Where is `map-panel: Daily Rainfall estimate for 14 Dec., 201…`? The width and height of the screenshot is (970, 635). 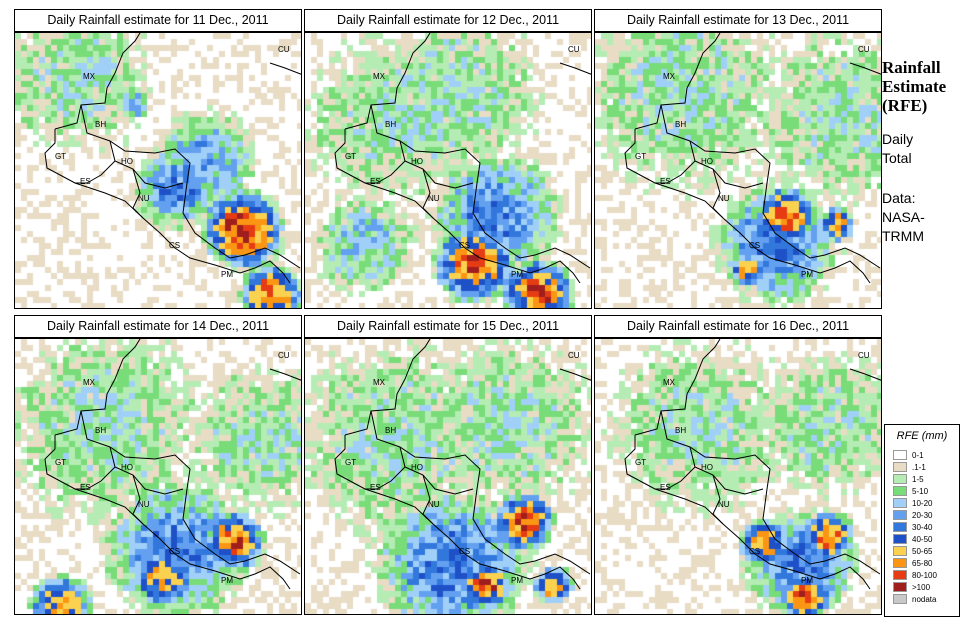 map-panel: Daily Rainfall estimate for 14 Dec., 201… is located at coordinates (158, 465).